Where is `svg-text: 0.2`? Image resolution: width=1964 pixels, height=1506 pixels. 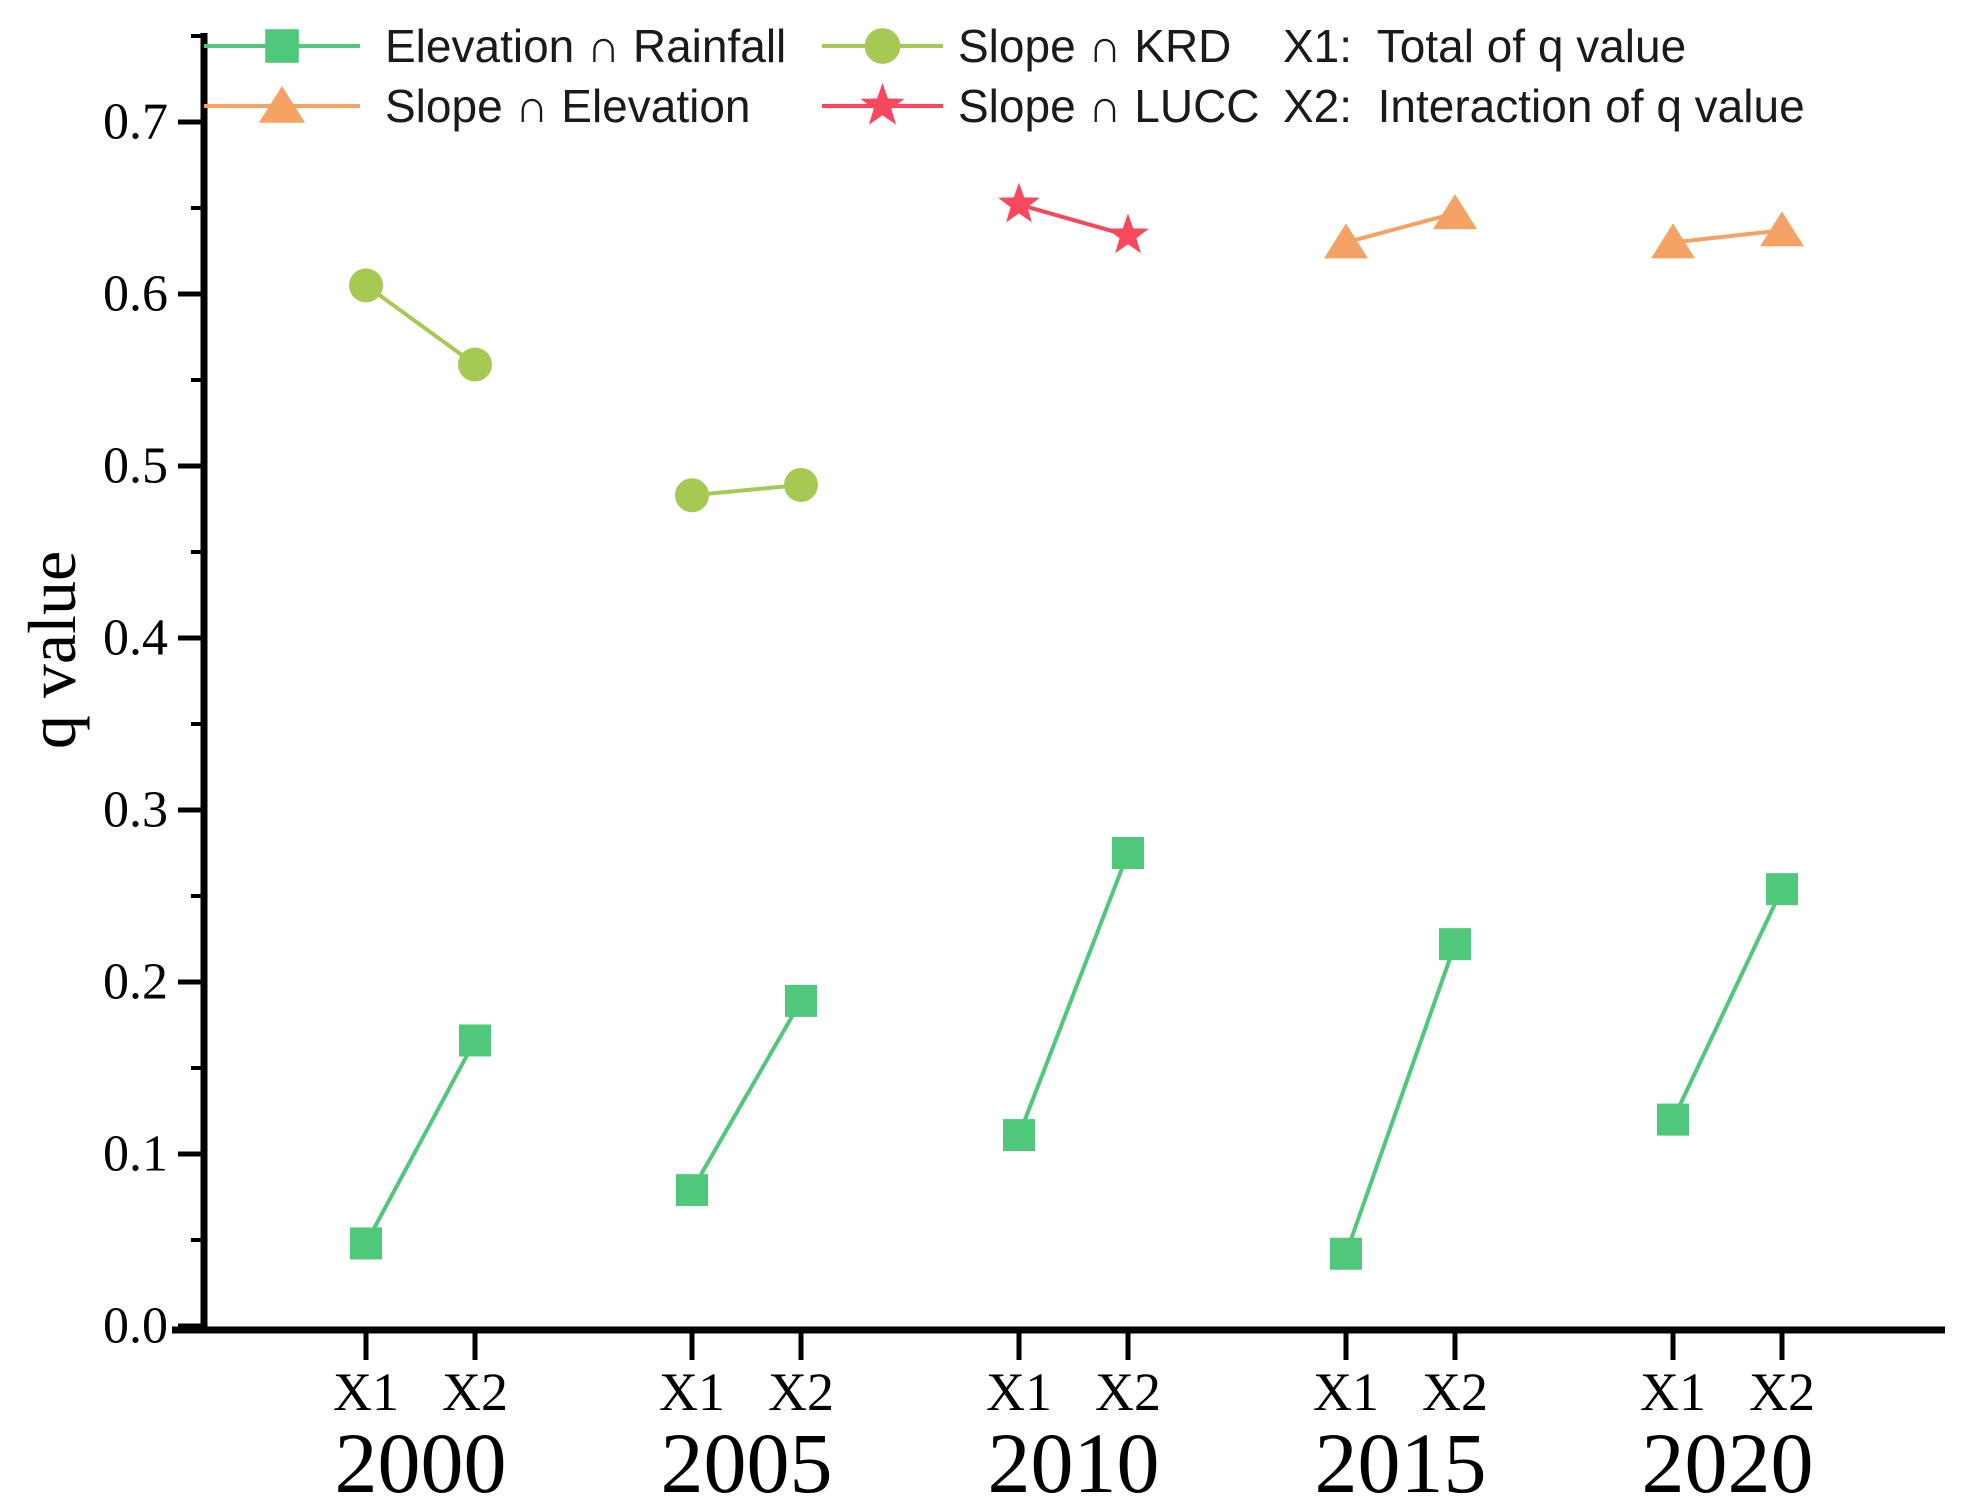 svg-text: 0.2 is located at coordinates (135, 982).